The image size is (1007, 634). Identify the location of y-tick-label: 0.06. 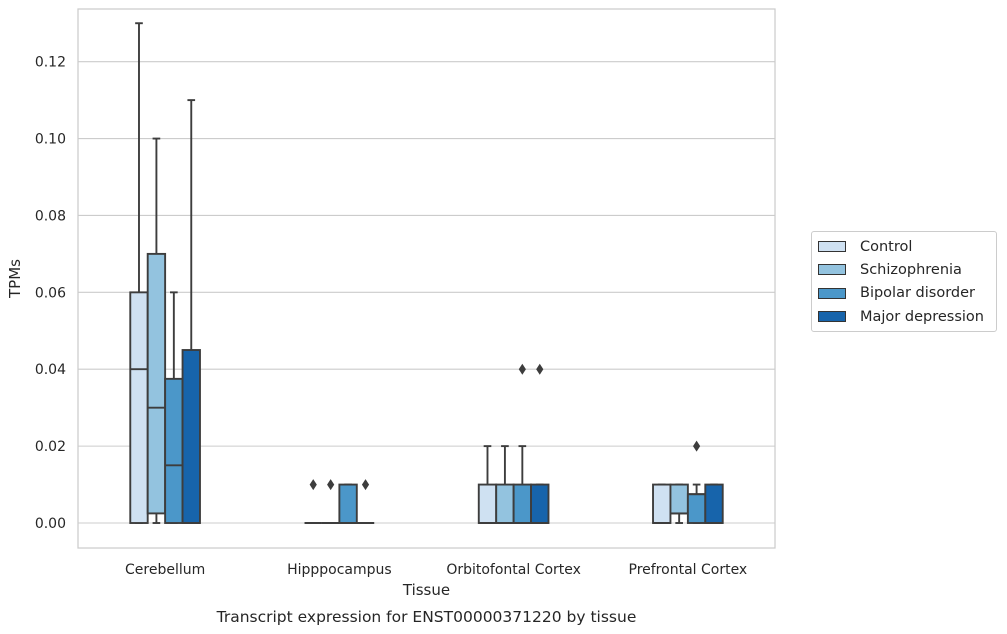
(50, 293).